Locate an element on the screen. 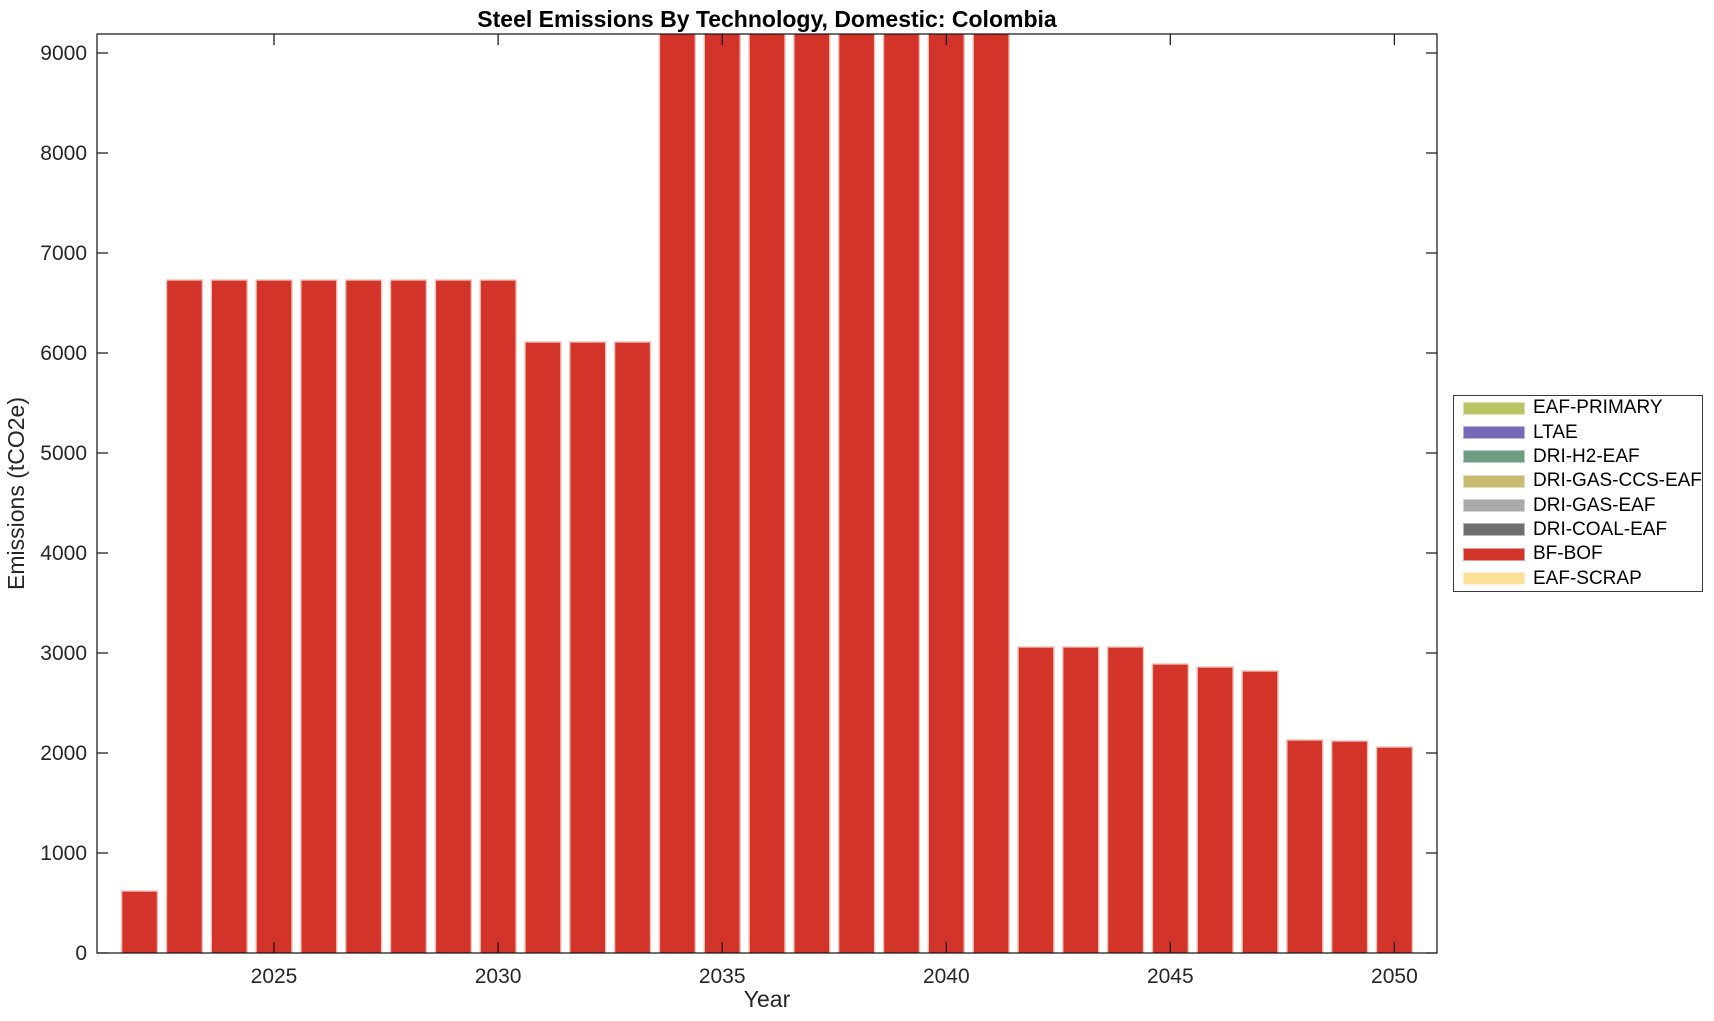 Image resolution: width=1714 pixels, height=1021 pixels. y-tick-label-6000: 6000 is located at coordinates (63, 353).